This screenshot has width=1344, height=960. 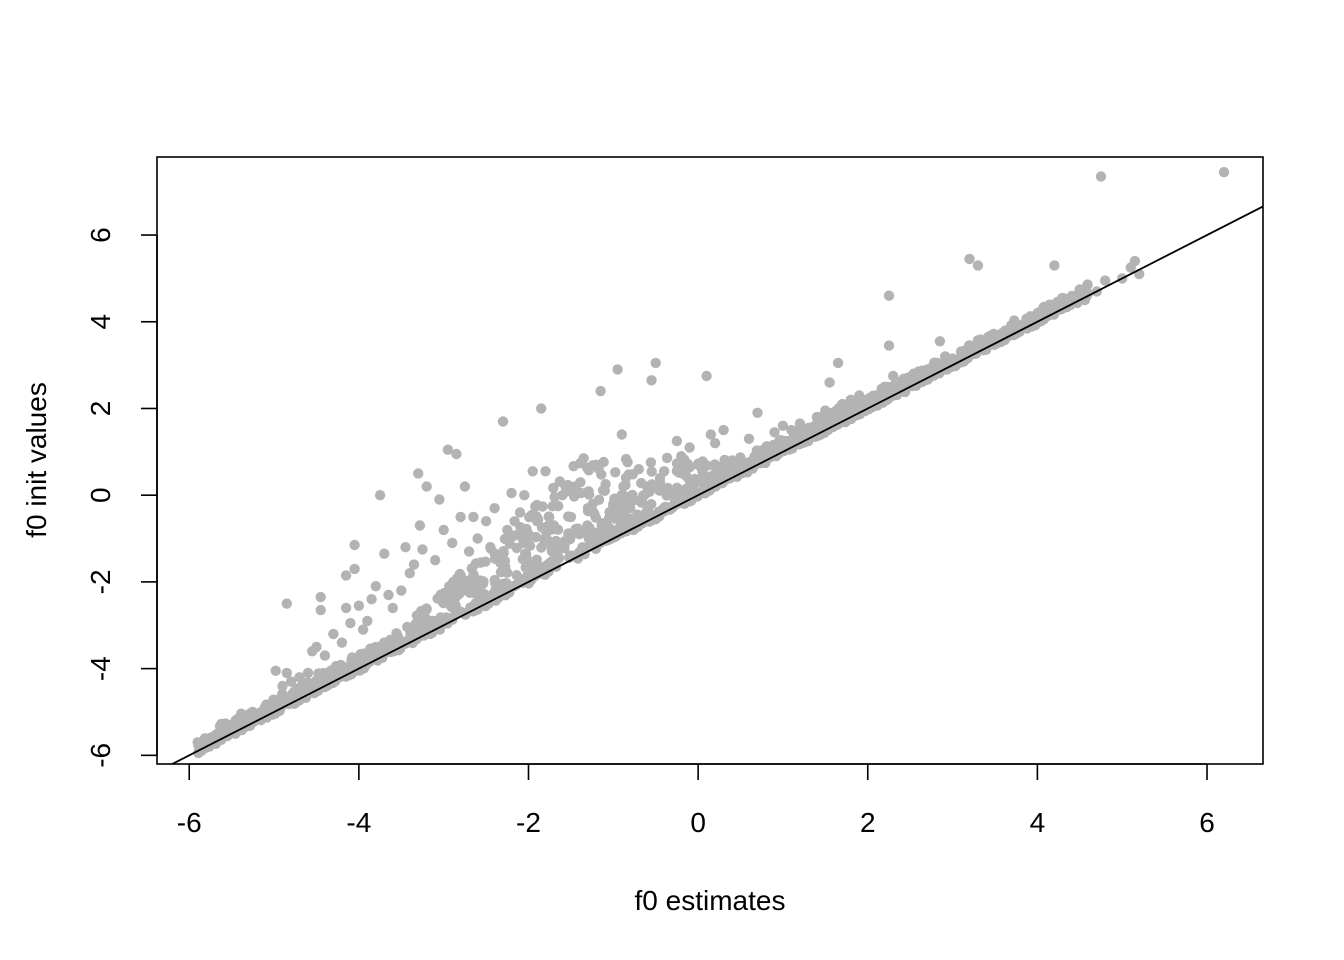 What do you see at coordinates (868, 822) in the screenshot?
I see `x-tick-label: 2` at bounding box center [868, 822].